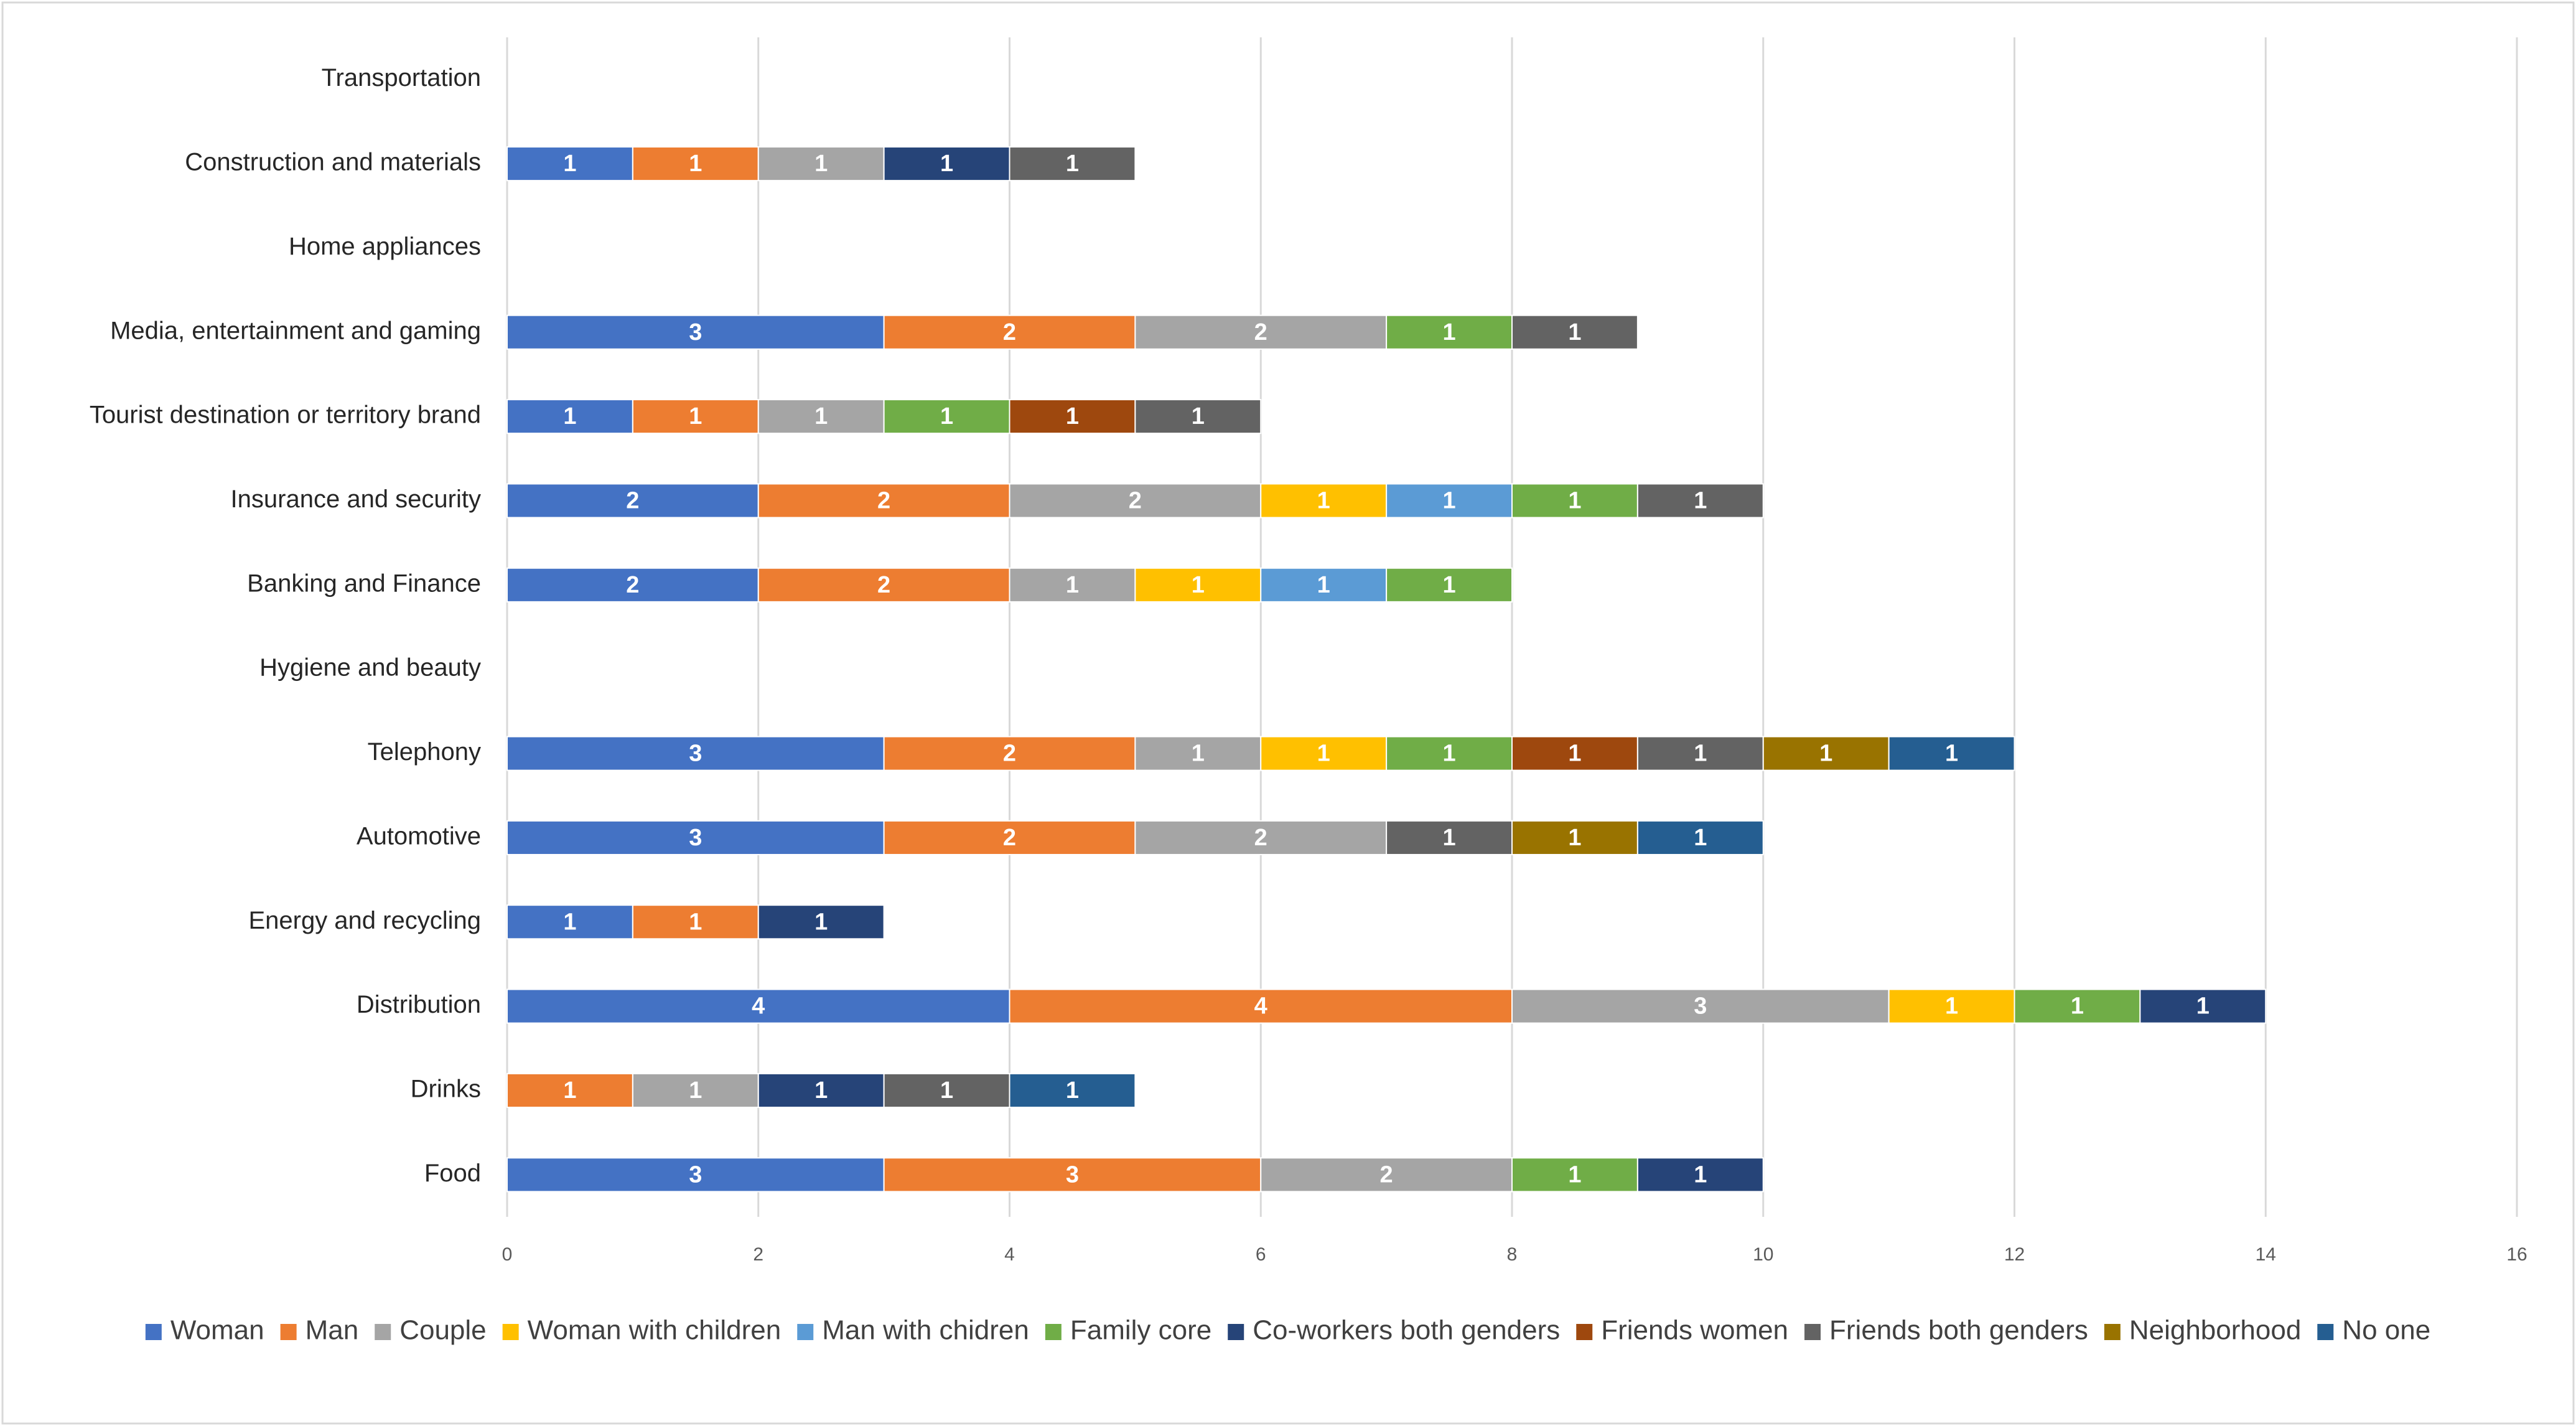 The width and height of the screenshot is (2576, 1426). I want to click on category-label: Media, entertainment and gaming, so click(295, 330).